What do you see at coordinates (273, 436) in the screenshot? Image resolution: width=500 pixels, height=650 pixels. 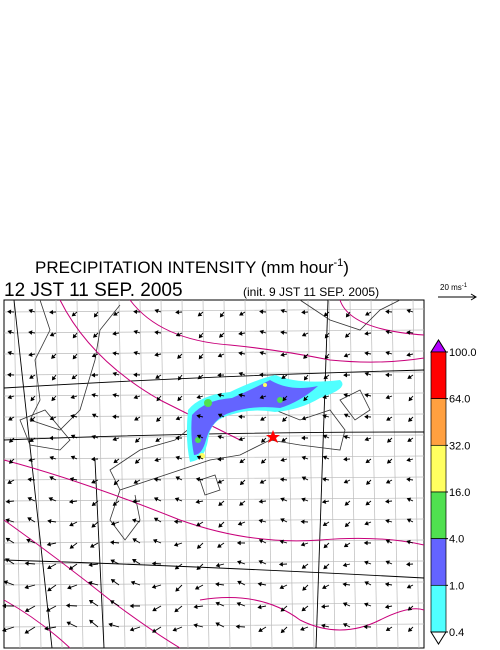 I see `location-star` at bounding box center [273, 436].